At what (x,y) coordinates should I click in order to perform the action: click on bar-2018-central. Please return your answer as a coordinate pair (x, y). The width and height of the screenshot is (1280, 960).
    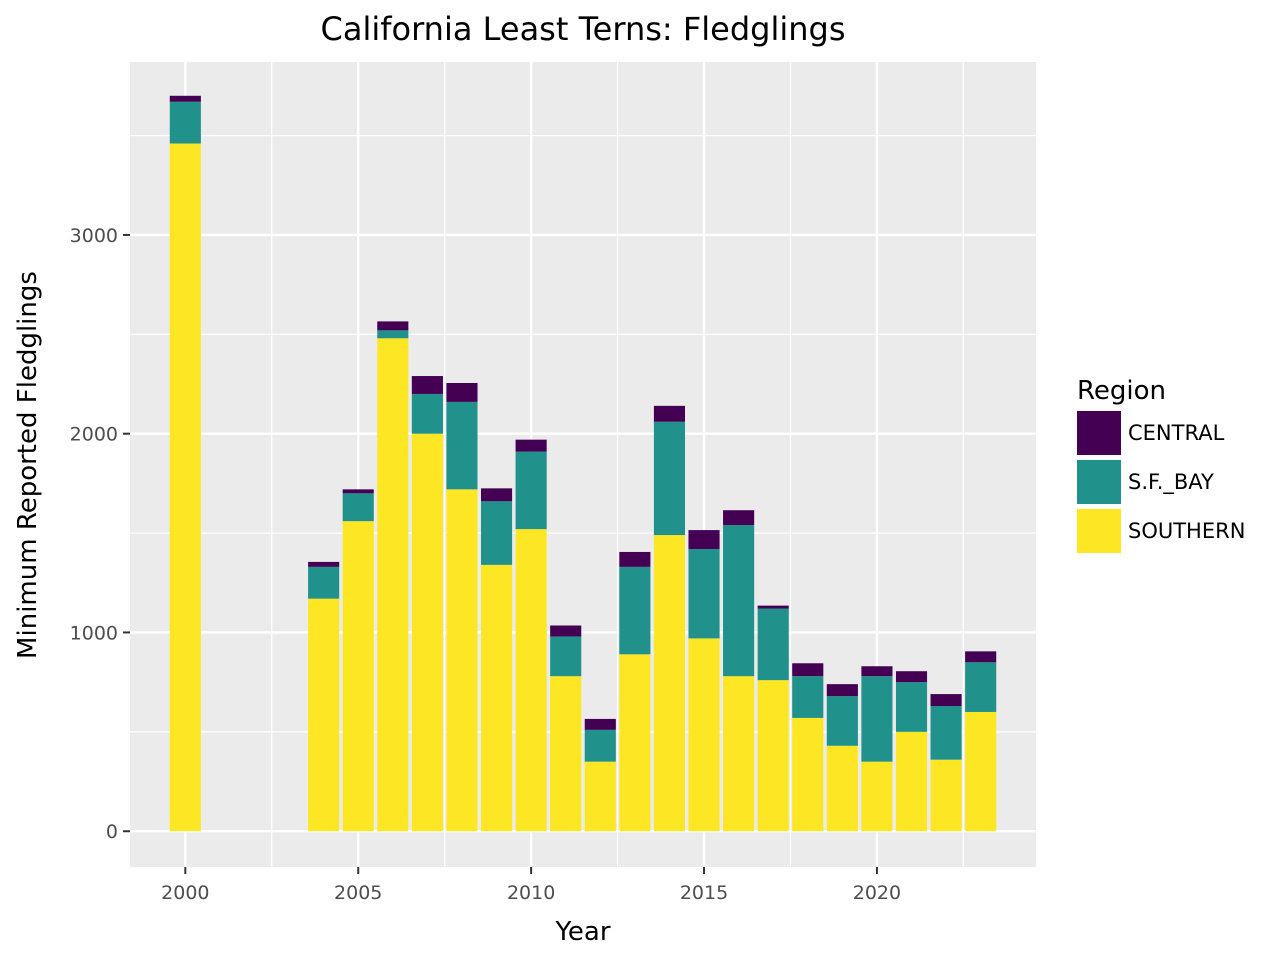
    Looking at the image, I should click on (808, 670).